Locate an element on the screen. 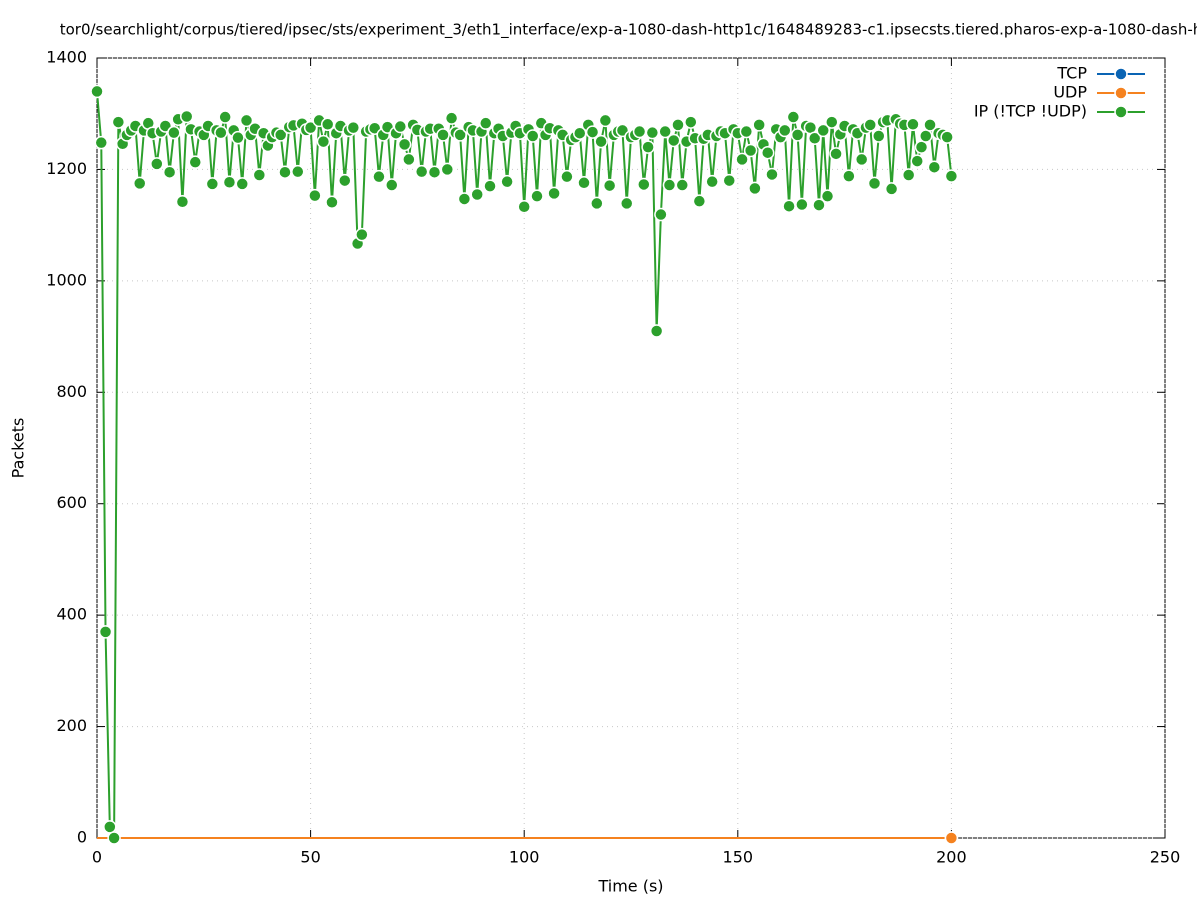 This screenshot has width=1197, height=900. x-axis-label: Time (s) is located at coordinates (630, 886).